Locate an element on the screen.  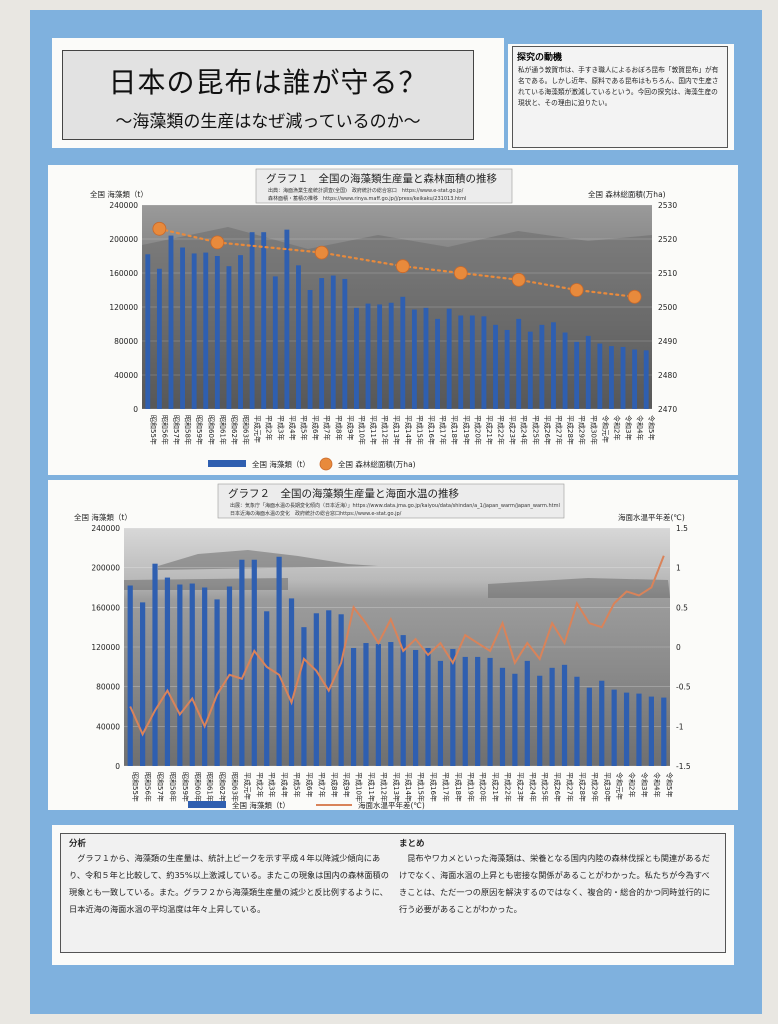
x-tick-label: 平成7年 is located at coordinates (321, 784).